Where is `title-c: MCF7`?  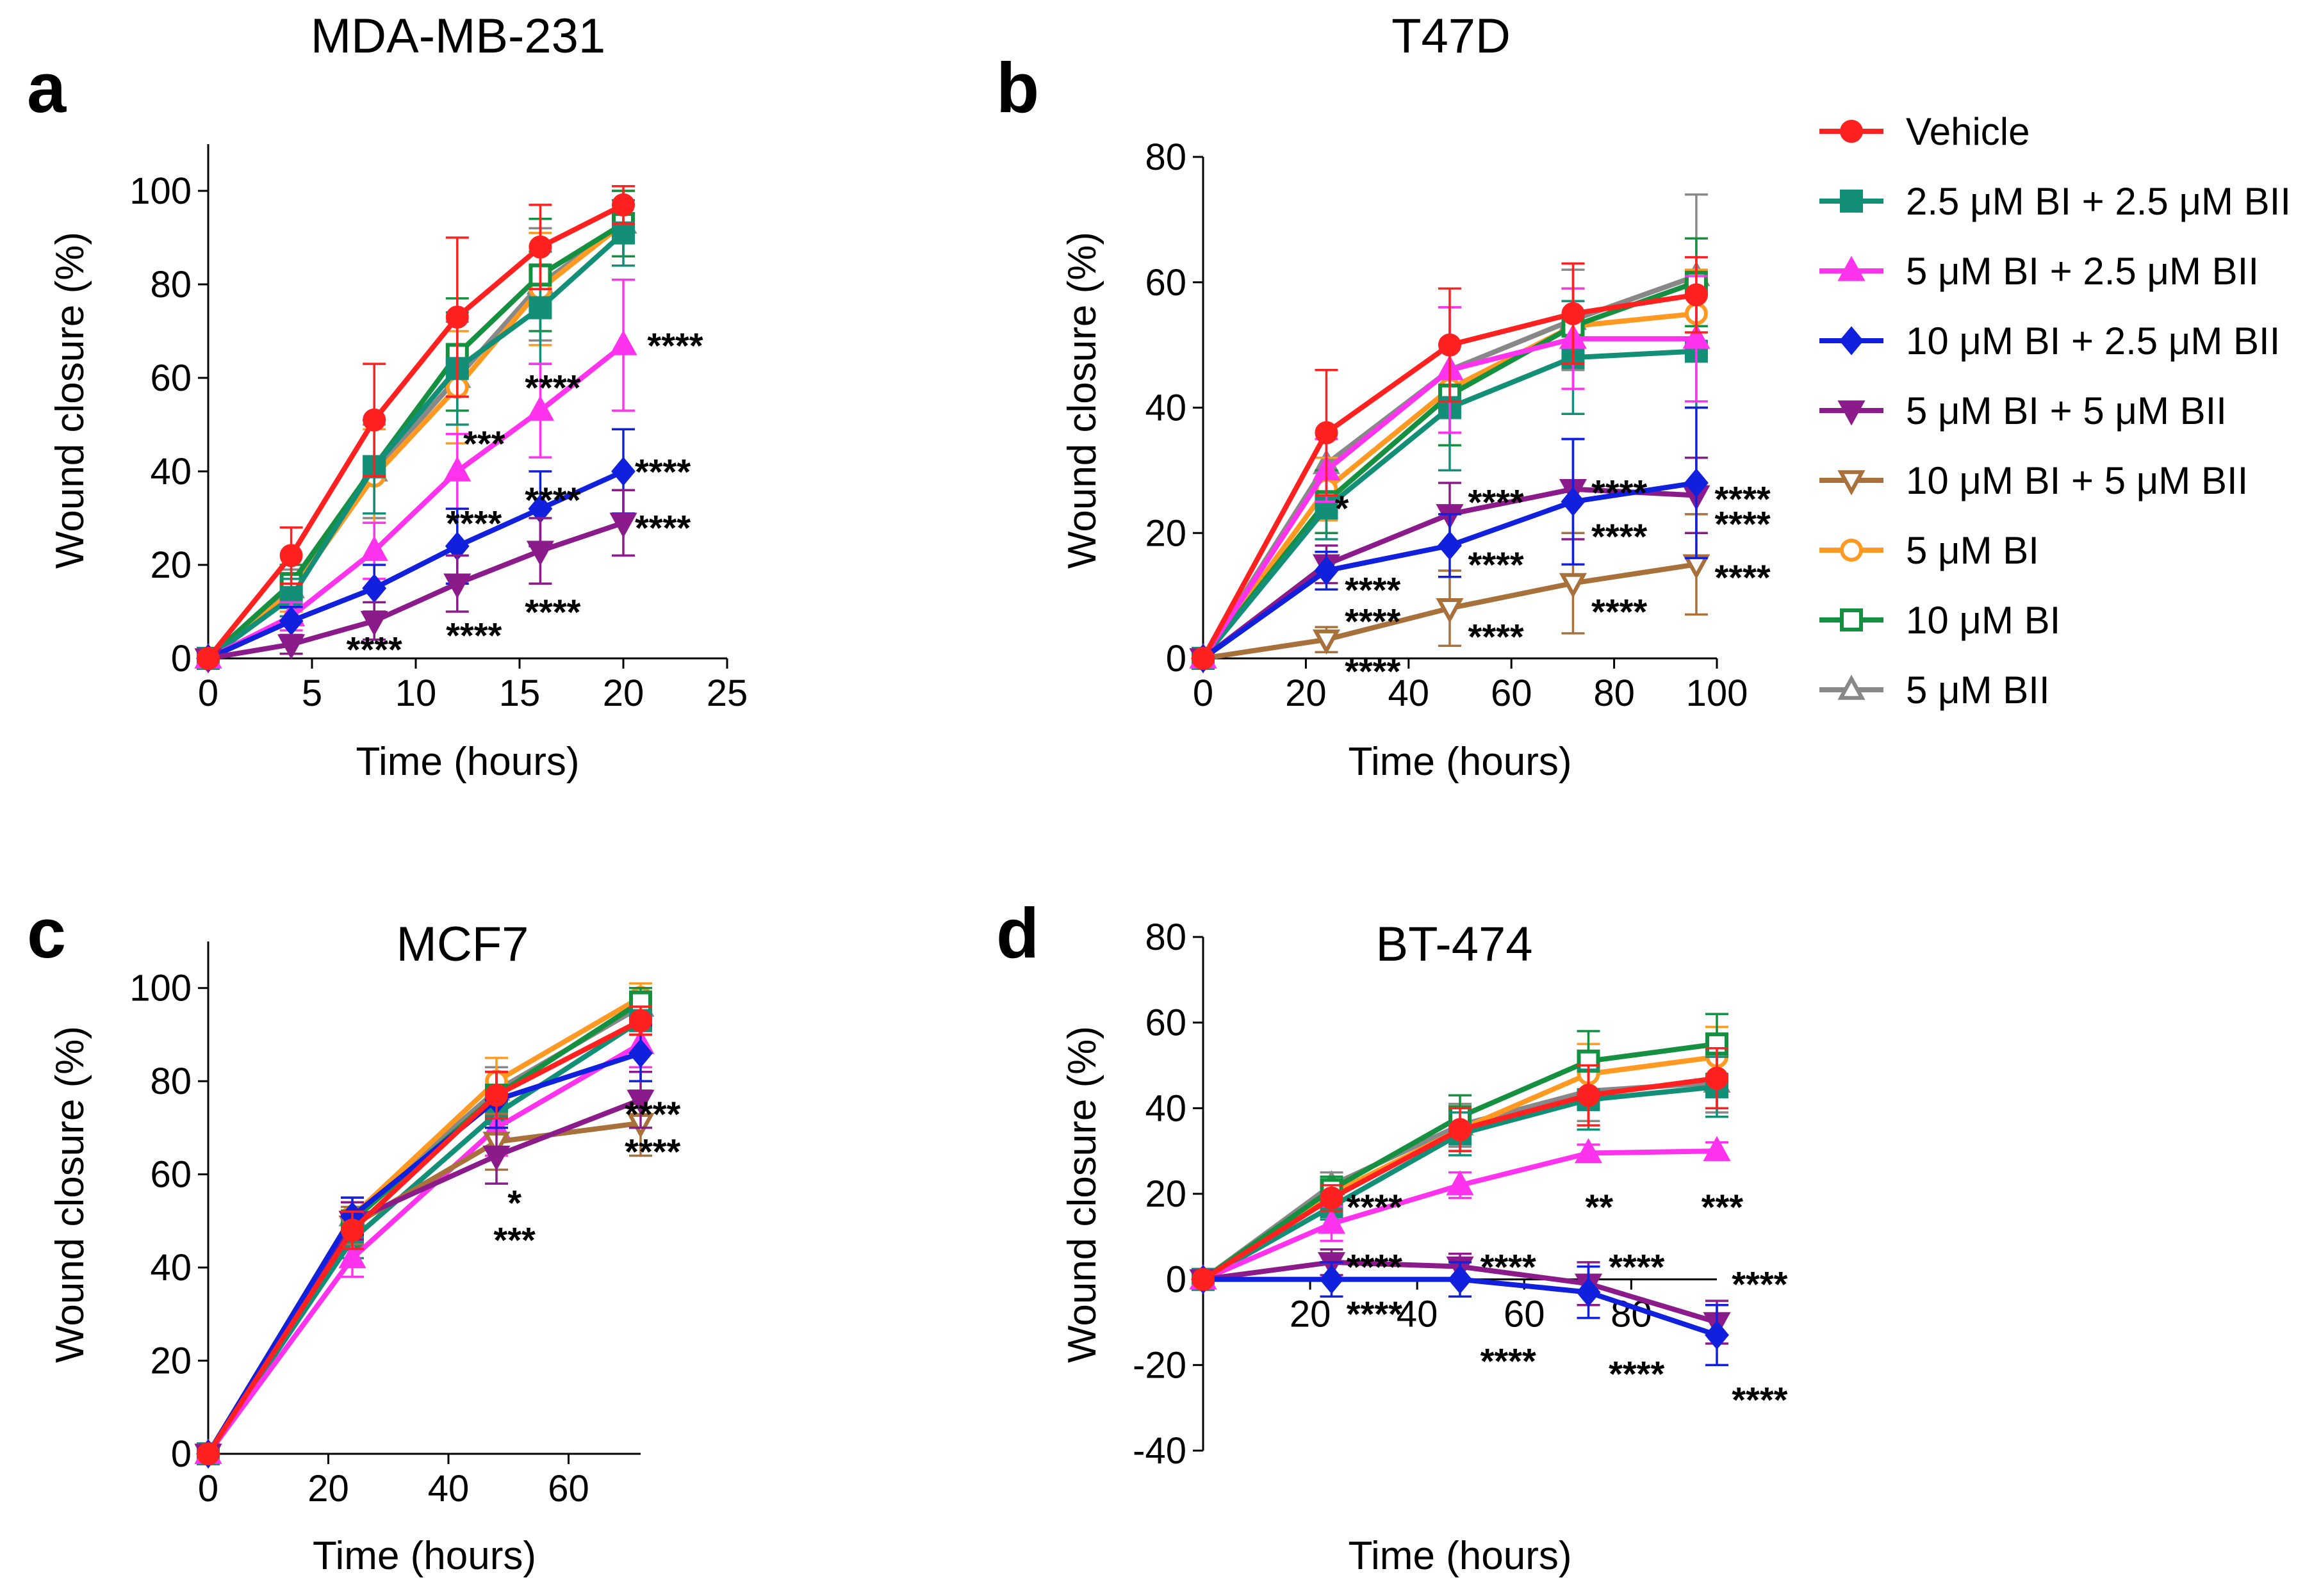 title-c: MCF7 is located at coordinates (463, 944).